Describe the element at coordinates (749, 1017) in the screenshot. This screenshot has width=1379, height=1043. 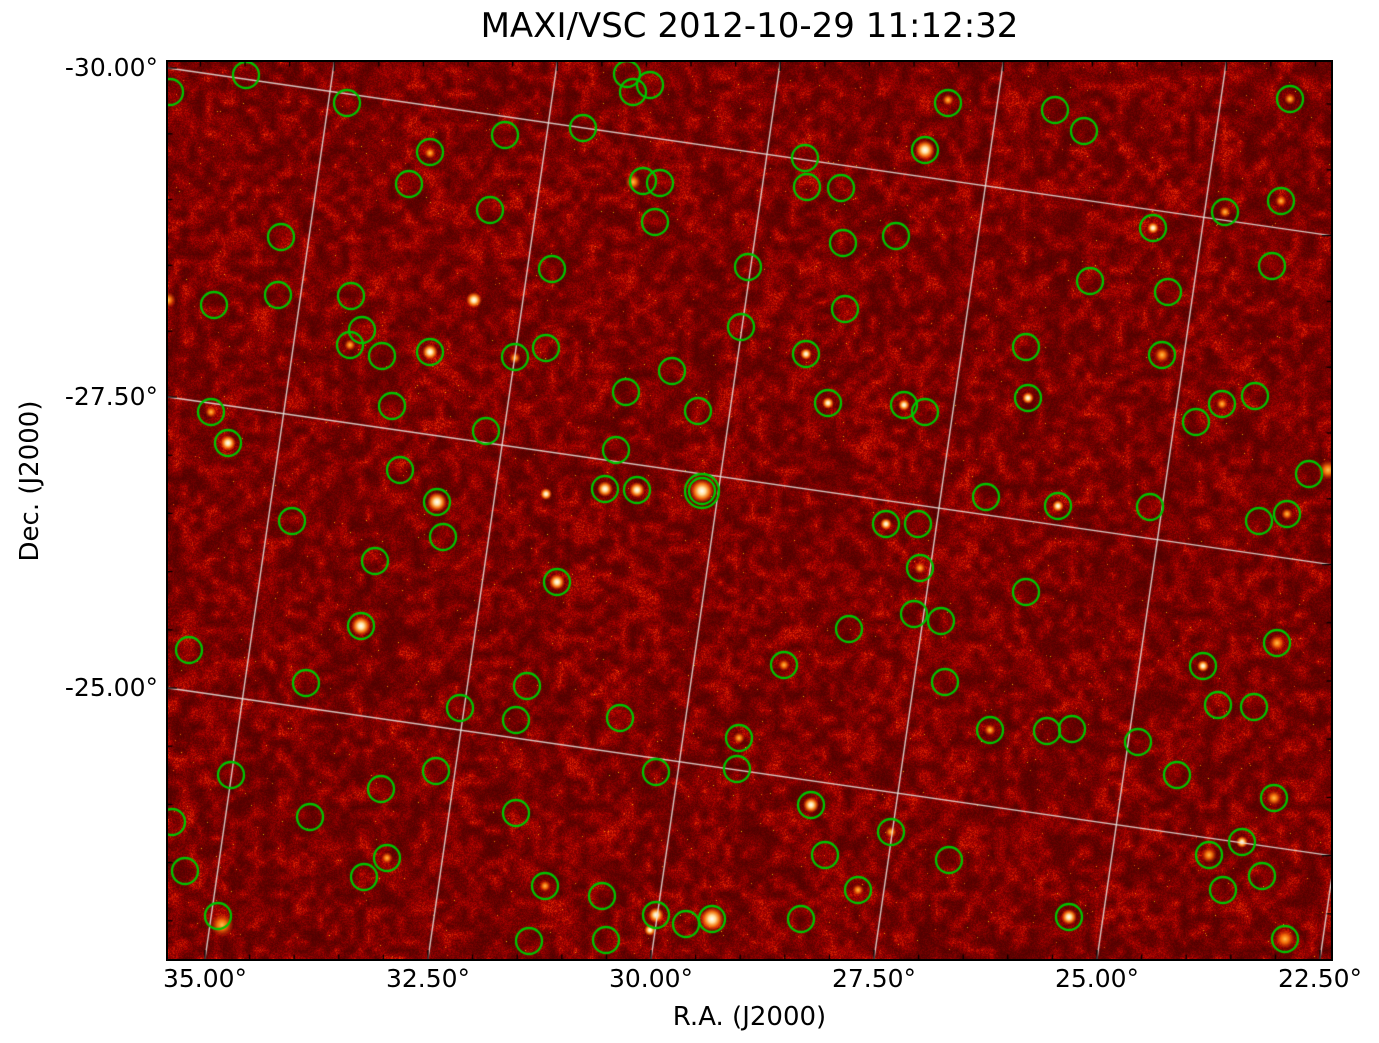
I see `x-axis-label: R.A. (J2000)` at that location.